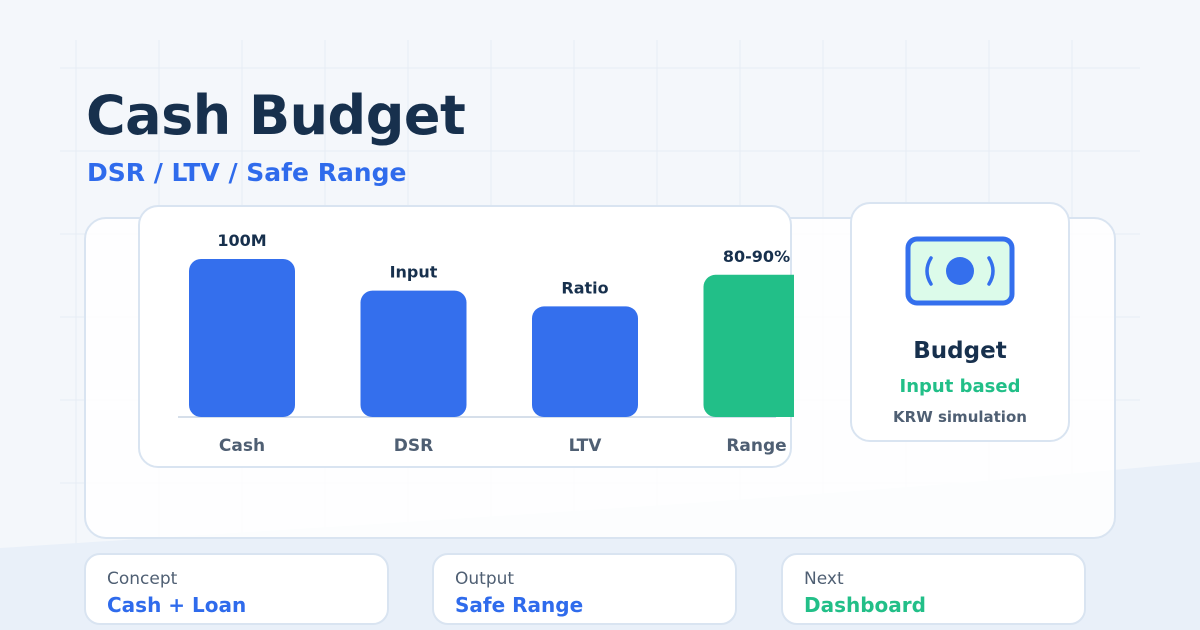 The width and height of the screenshot is (1200, 630). I want to click on info-card-label: Output, so click(485, 579).